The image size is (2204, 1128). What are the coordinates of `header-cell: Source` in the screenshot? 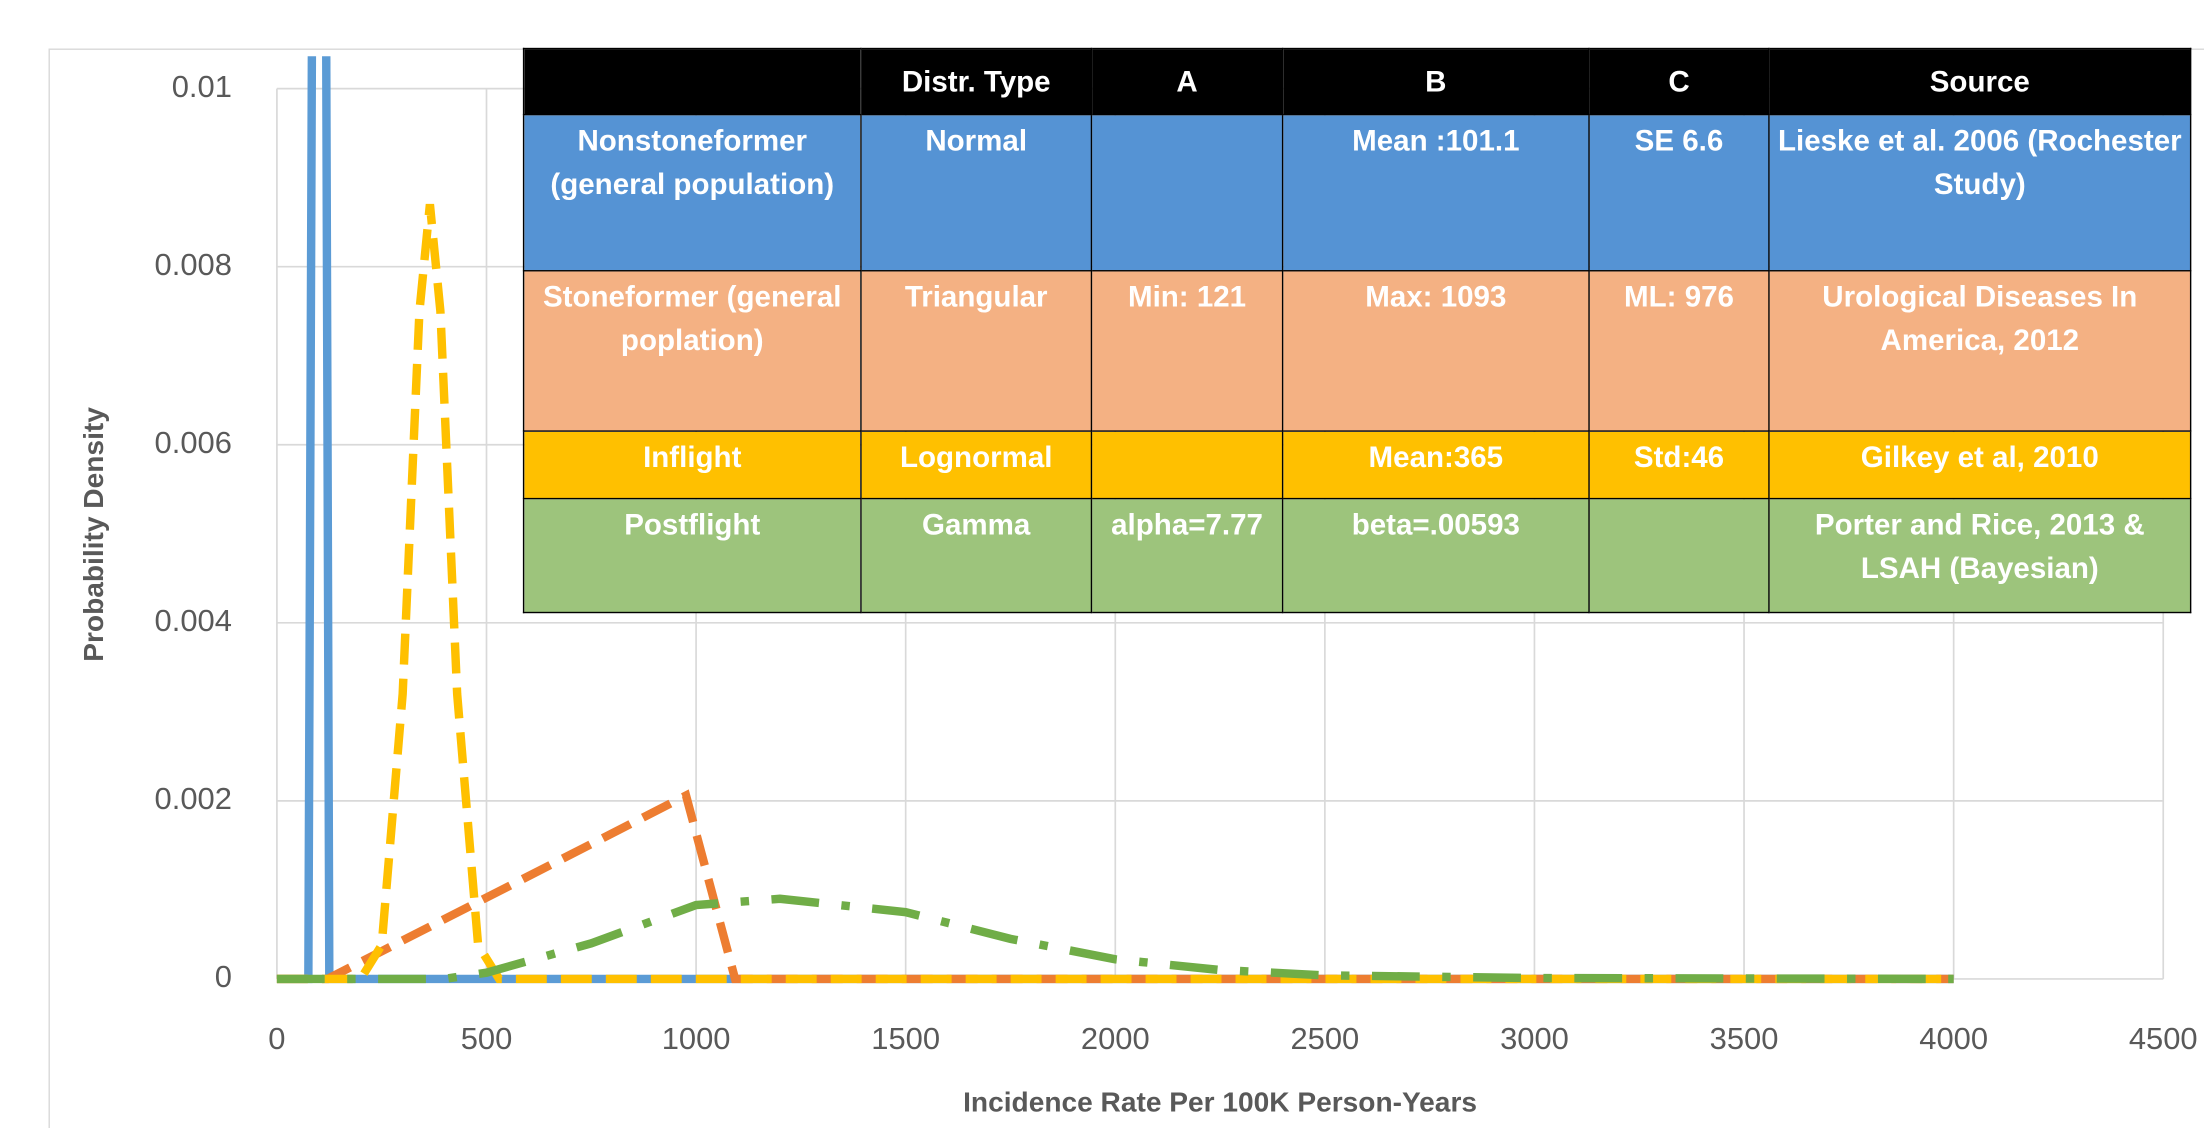 It's located at (1980, 81).